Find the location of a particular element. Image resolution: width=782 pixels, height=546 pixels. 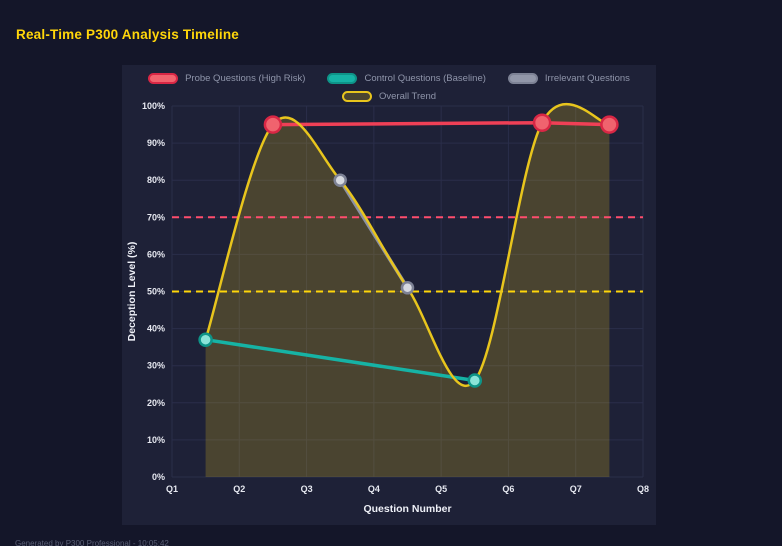

y-tick-label: 100% is located at coordinates (153, 106).